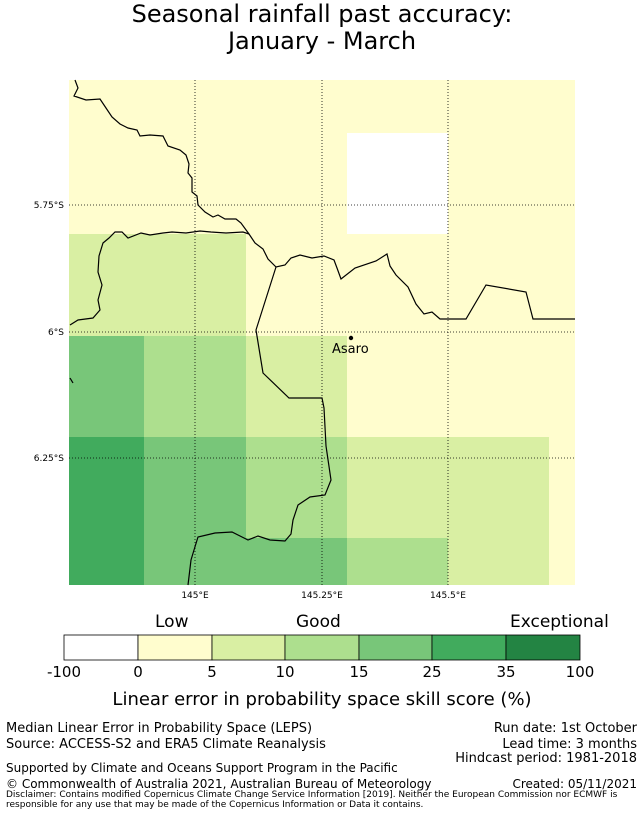  I want to click on category-label-good: Good, so click(318, 622).